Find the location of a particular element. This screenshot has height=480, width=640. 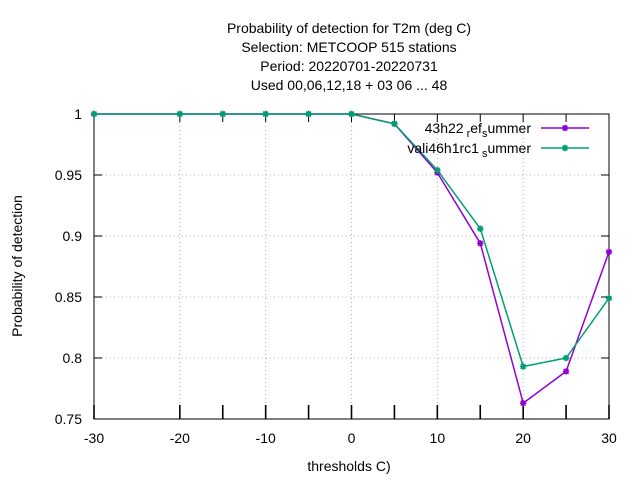

title-line-2: Selection: METCOOP 515 stations is located at coordinates (348, 47).